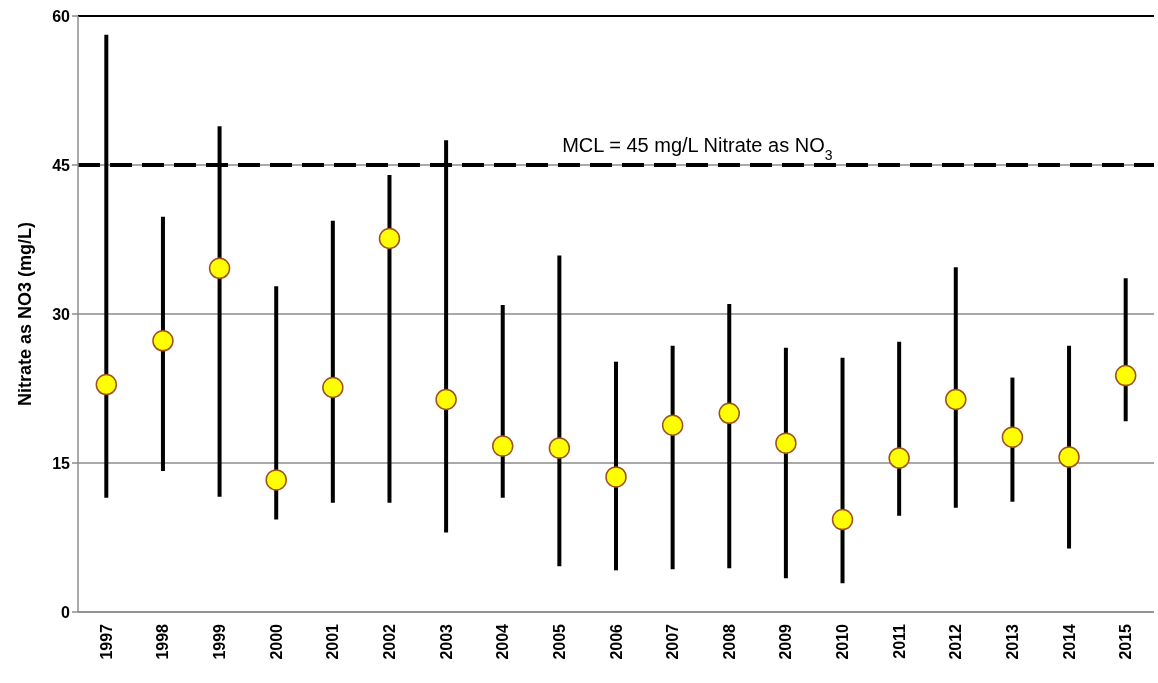  What do you see at coordinates (1126, 641) in the screenshot?
I see `x-tick-label: 2015` at bounding box center [1126, 641].